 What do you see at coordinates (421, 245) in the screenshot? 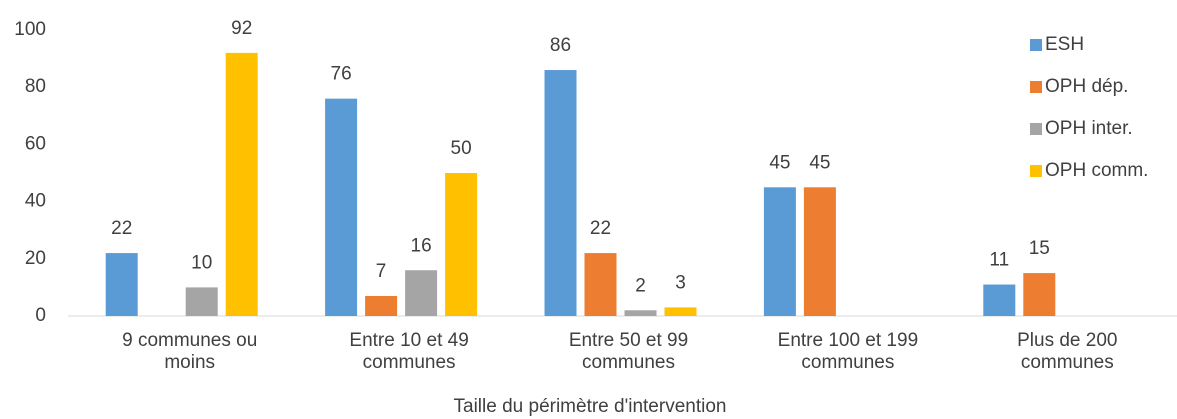
I see `data-label: 16` at bounding box center [421, 245].